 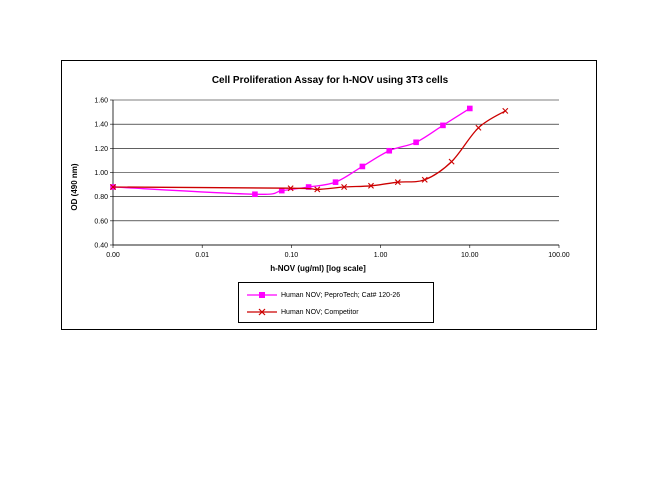 I want to click on y-tick-label: 1.40, so click(x=101, y=125).